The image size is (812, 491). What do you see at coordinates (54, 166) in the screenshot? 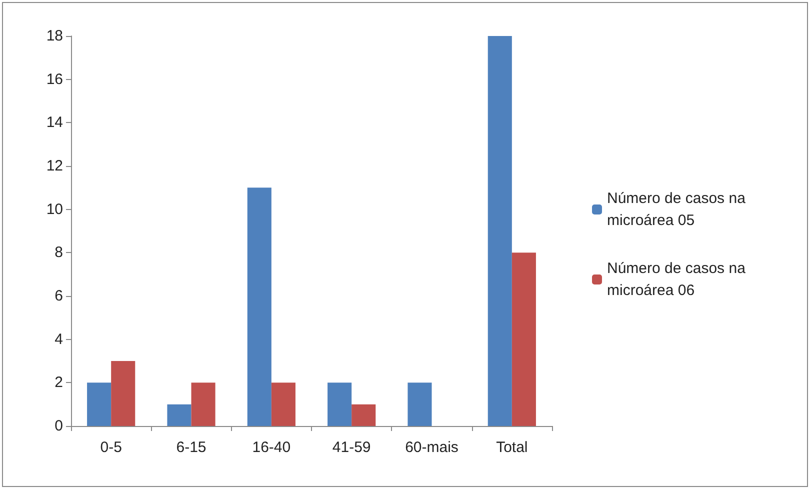
I see `y-tick-label: 12` at bounding box center [54, 166].